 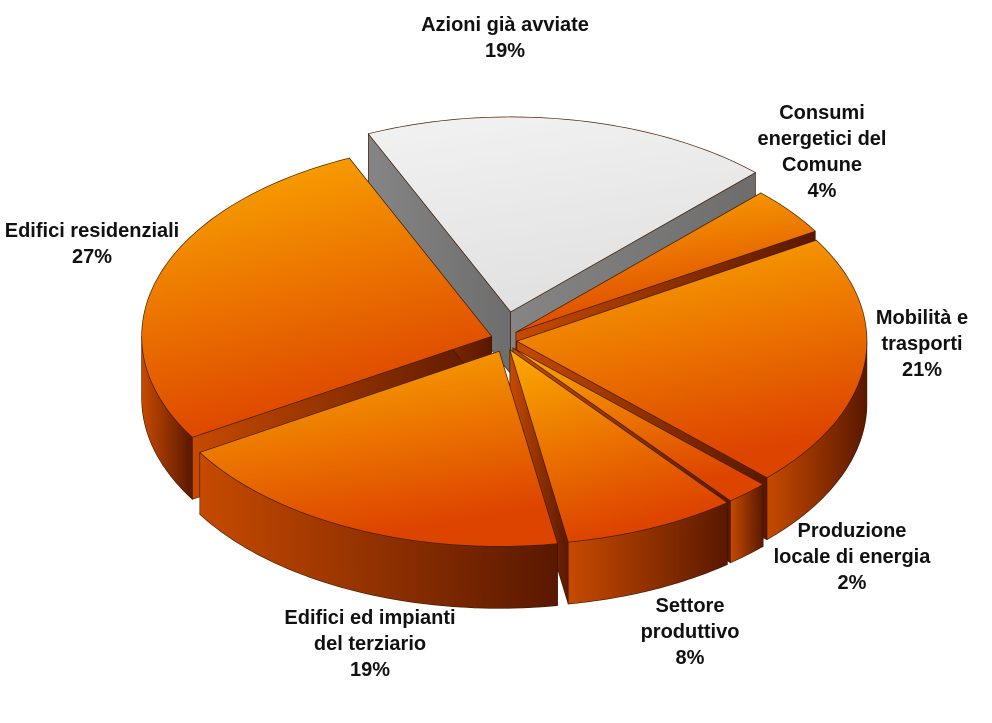 I want to click on category-label: Settore produttivo, so click(x=690, y=619).